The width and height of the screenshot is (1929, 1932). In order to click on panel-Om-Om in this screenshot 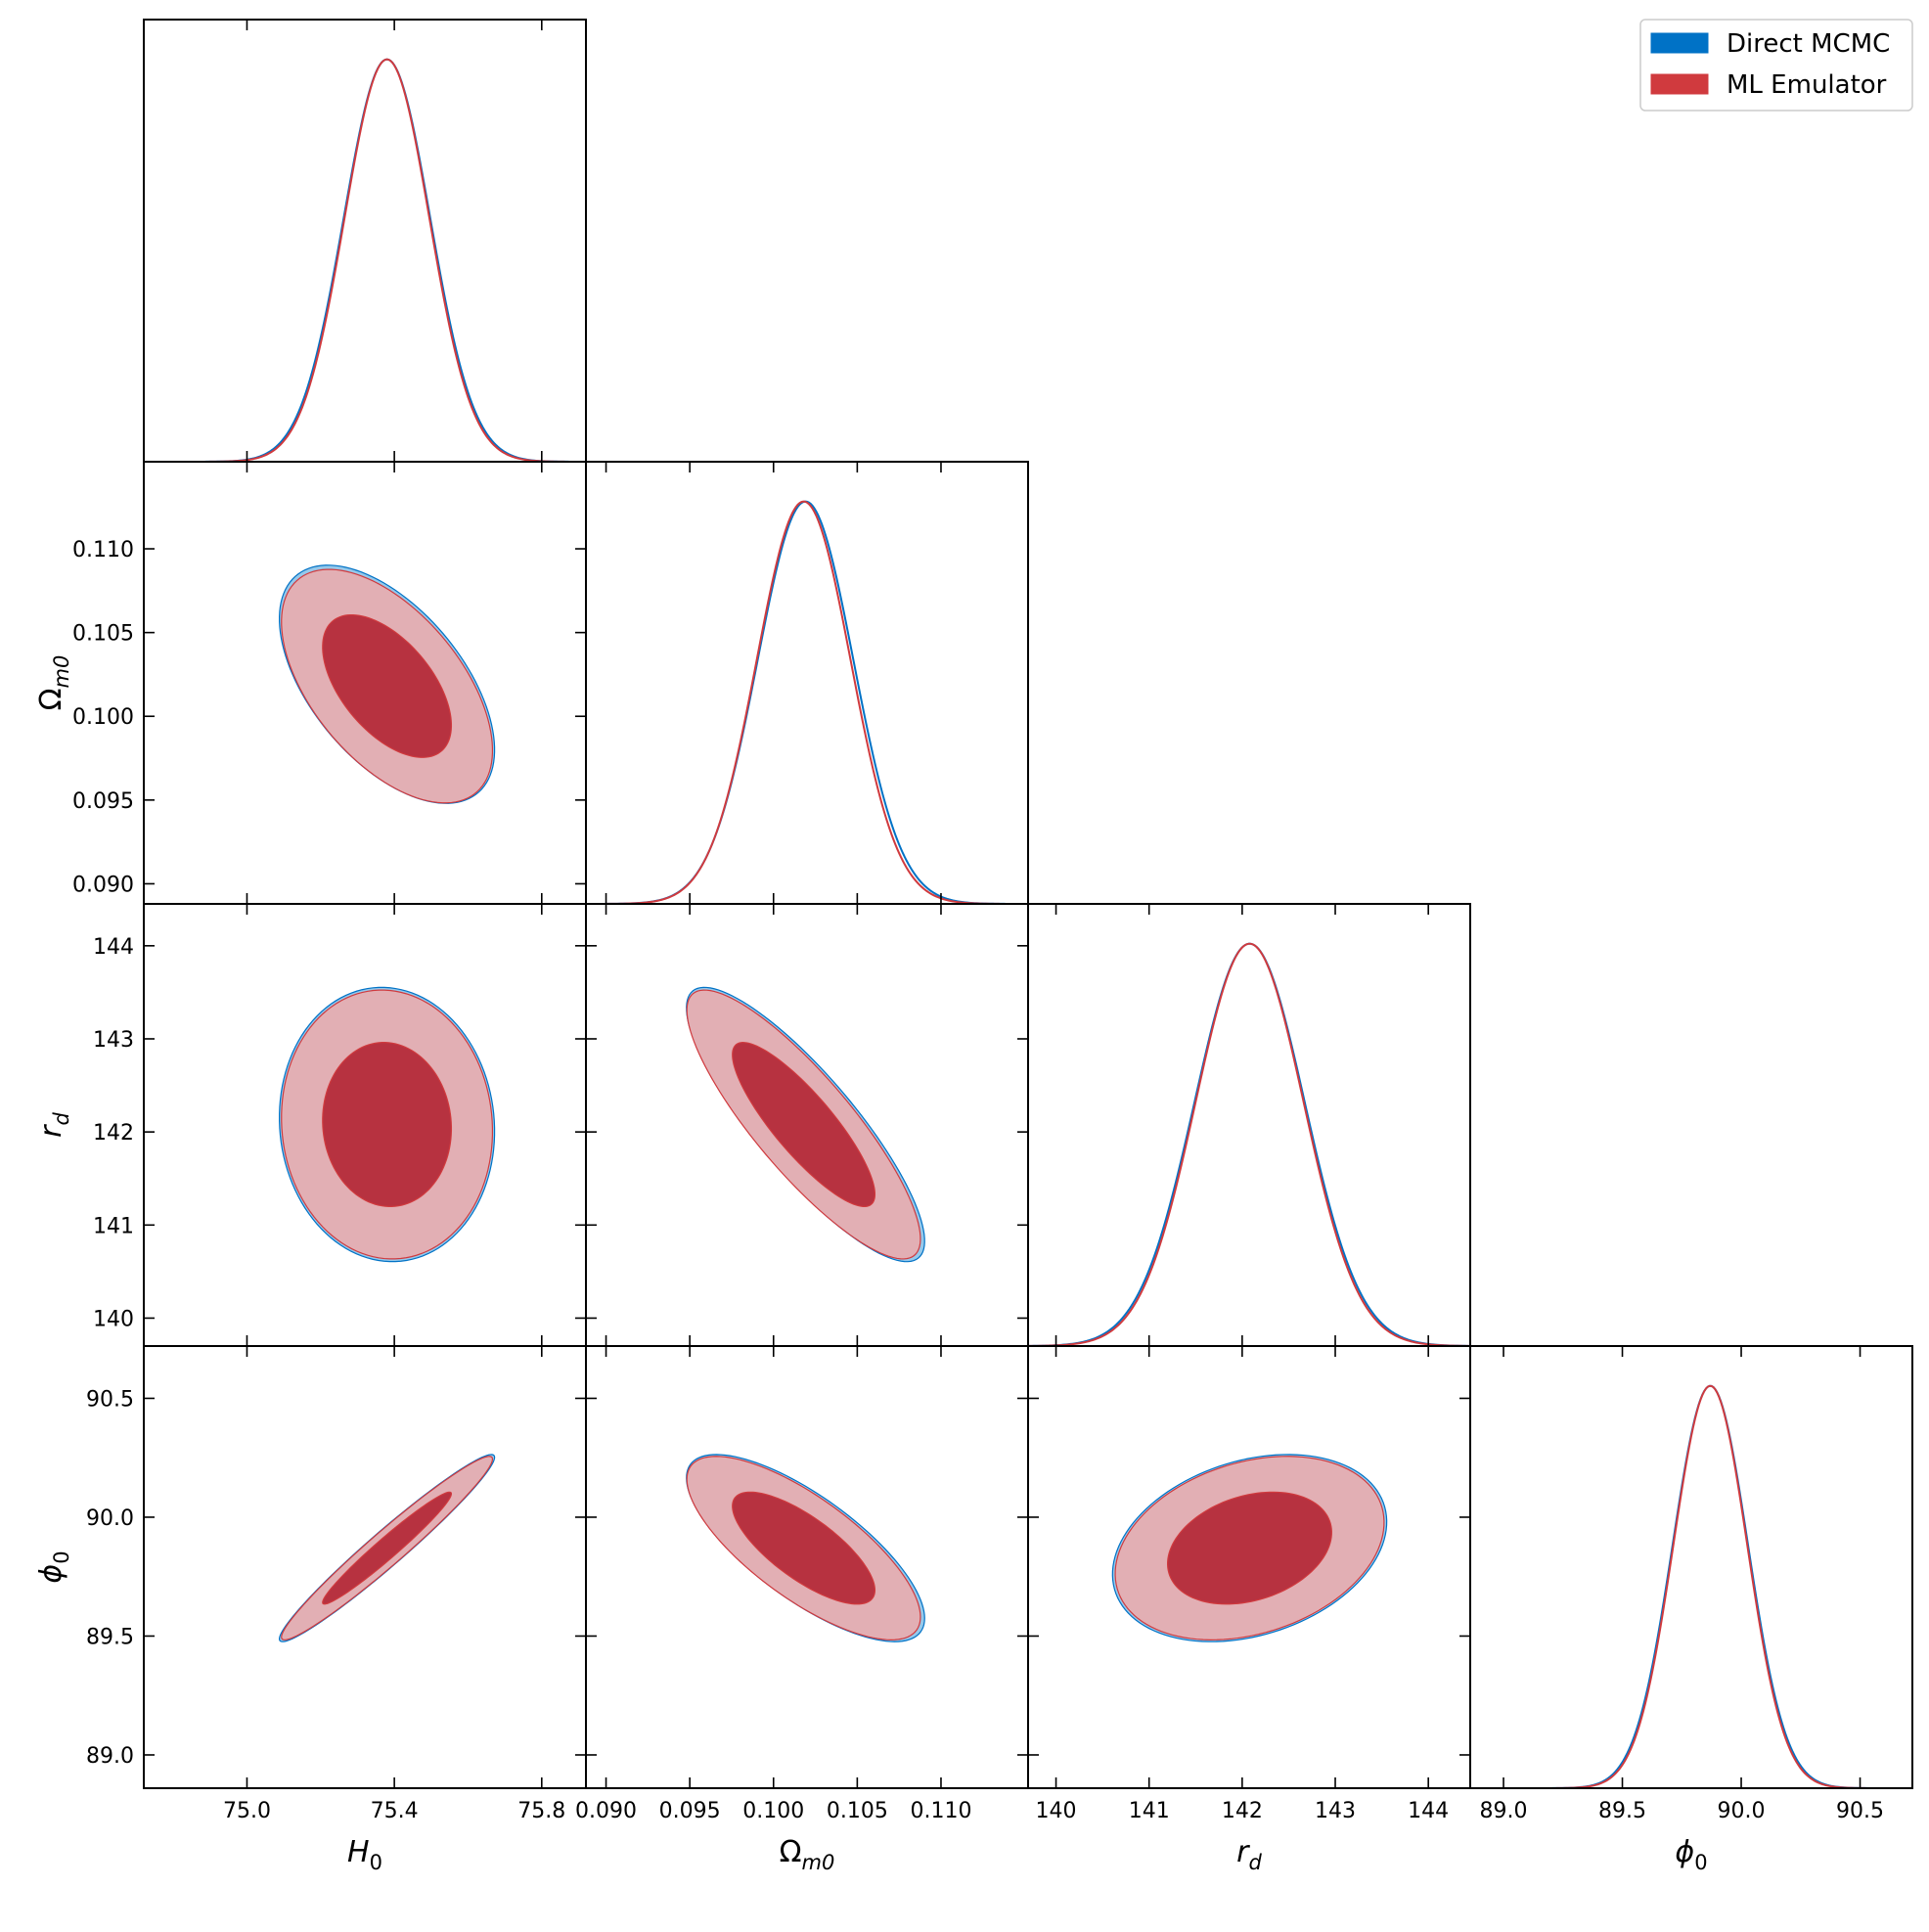, I will do `click(807, 683)`.